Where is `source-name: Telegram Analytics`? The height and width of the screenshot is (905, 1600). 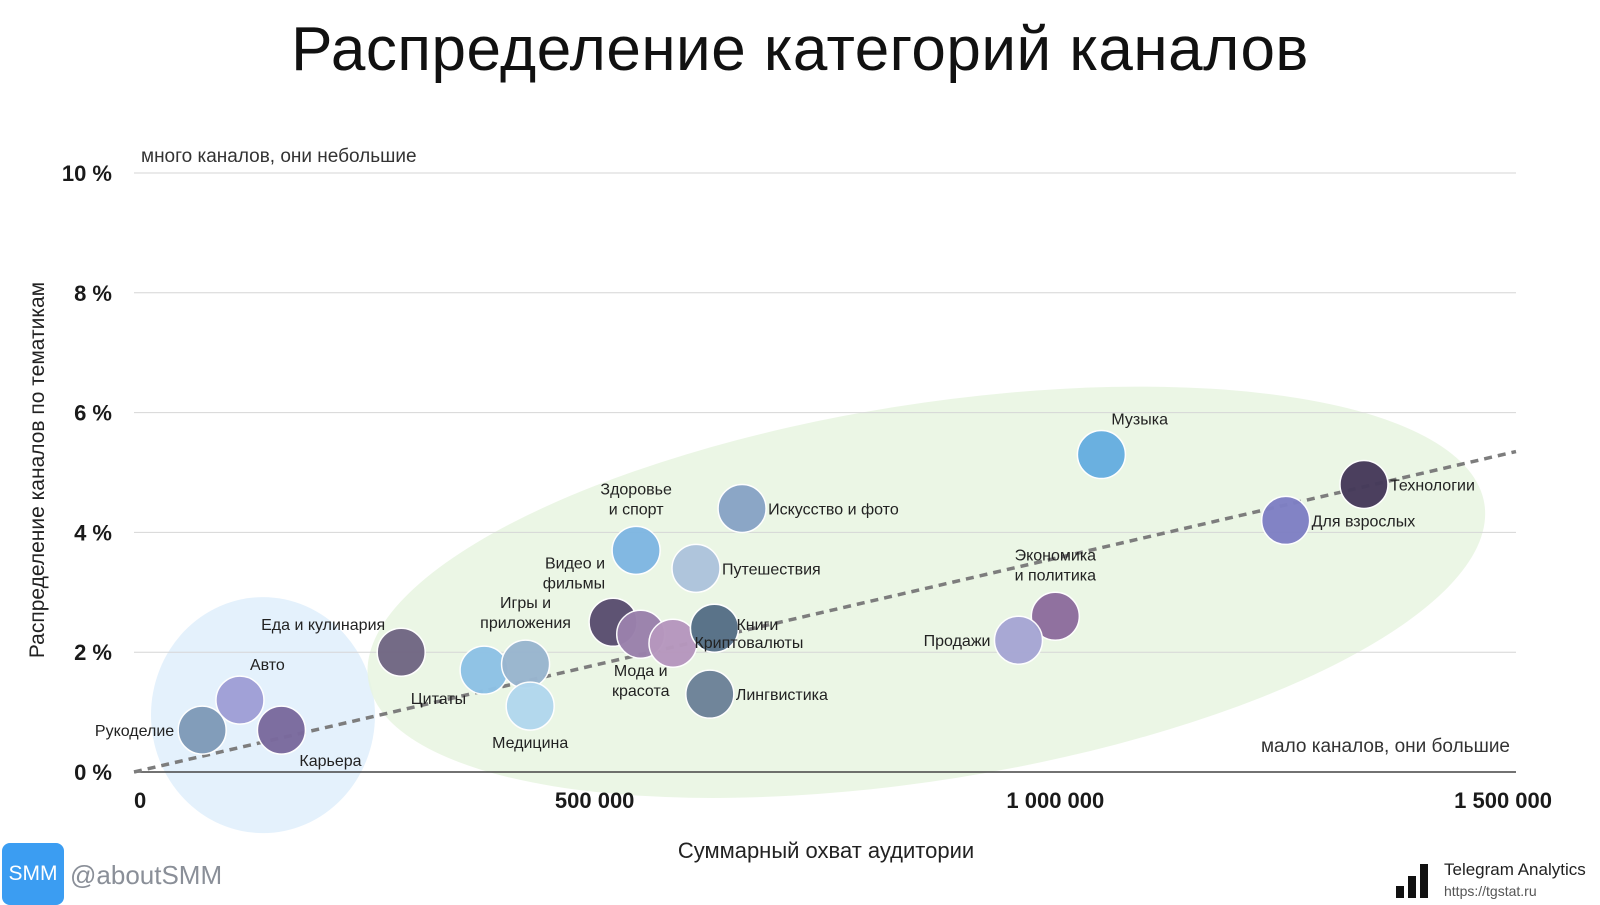 source-name: Telegram Analytics is located at coordinates (1515, 869).